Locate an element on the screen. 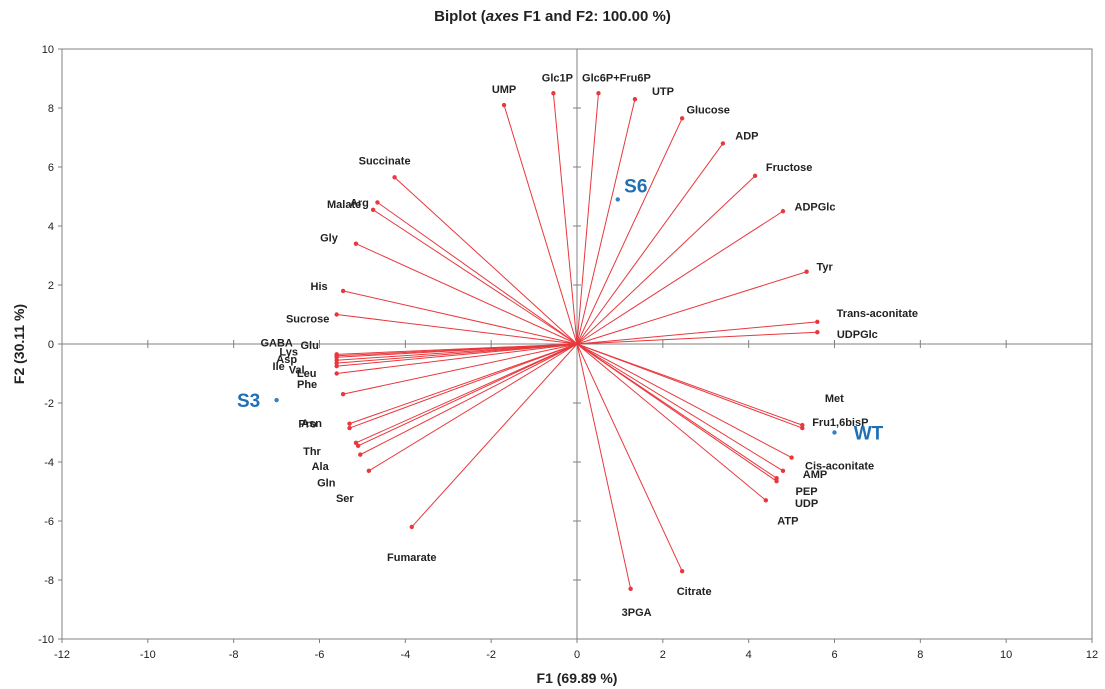 The height and width of the screenshot is (689, 1105). observation-label: S6 is located at coordinates (635, 186).